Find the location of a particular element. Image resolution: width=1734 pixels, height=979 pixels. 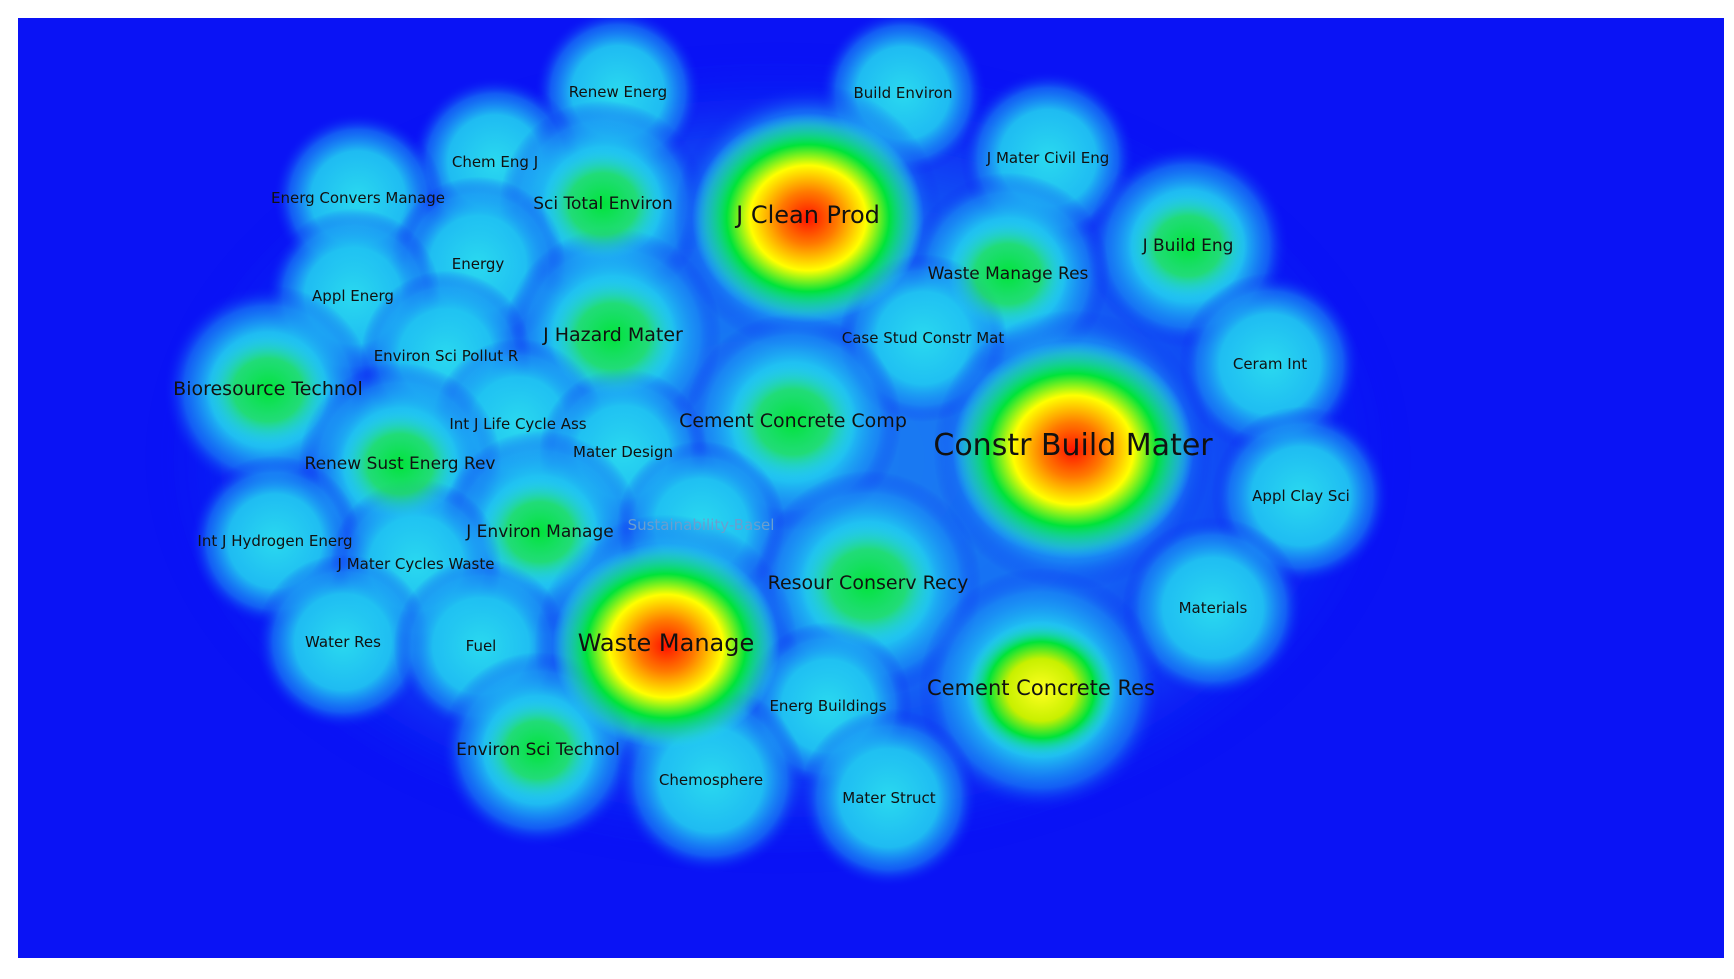

halo-materials is located at coordinates (1213, 608).